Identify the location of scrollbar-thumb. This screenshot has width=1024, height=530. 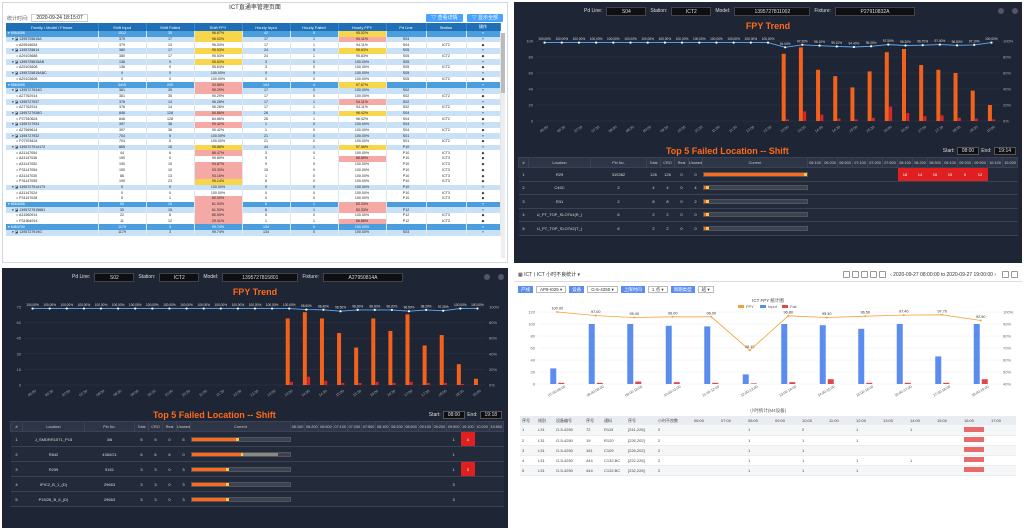
(503, 63).